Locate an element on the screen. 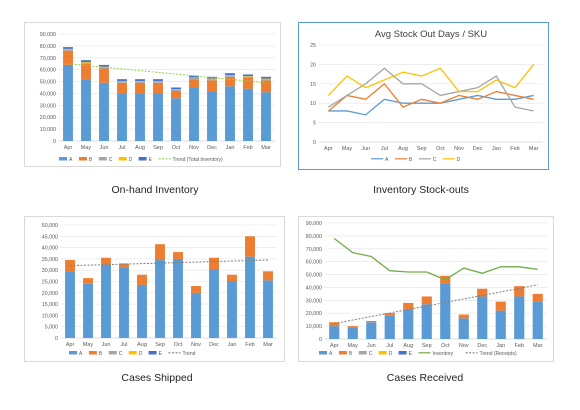 Image resolution: width=580 pixels, height=410 pixels. legend-label-Trend (Total Inventory): Trend (Total Inventory) is located at coordinates (198, 160).